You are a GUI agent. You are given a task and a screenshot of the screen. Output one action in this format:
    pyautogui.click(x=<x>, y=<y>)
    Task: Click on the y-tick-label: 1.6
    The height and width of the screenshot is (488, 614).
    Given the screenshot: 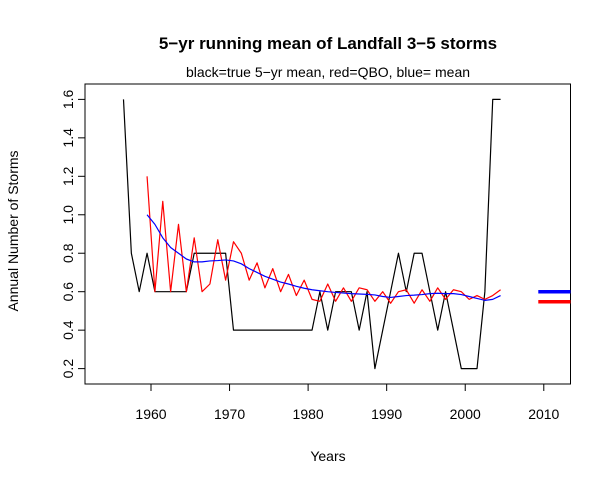 What is the action you would take?
    pyautogui.click(x=68, y=99)
    